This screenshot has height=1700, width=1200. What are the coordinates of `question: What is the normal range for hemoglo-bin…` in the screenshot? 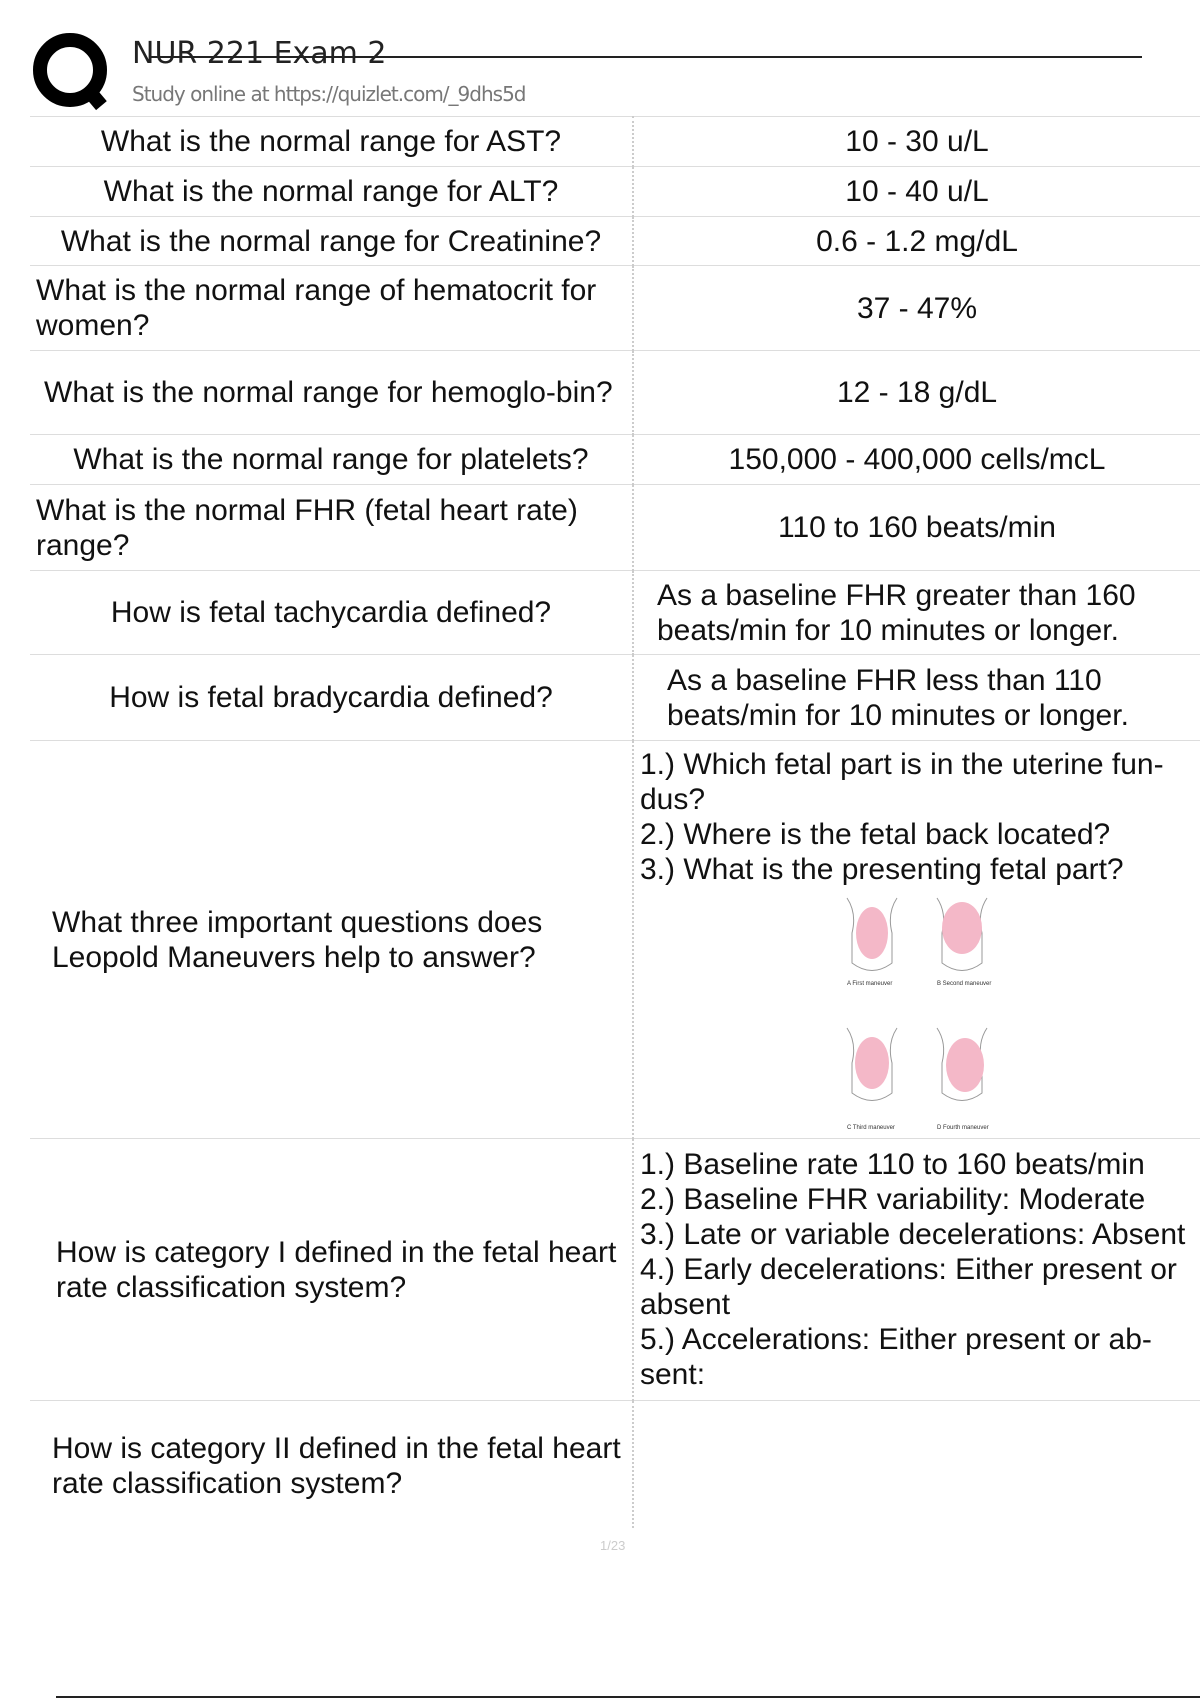 It's located at (332, 392).